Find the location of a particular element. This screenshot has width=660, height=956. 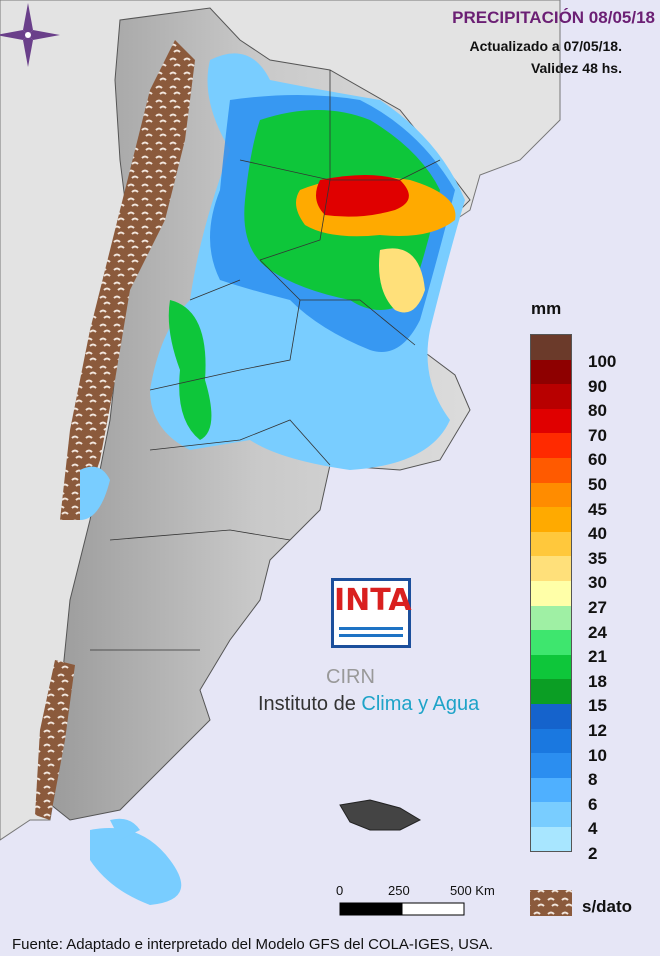

map-title: PRECIPITACIÓN 08/05/18 is located at coordinates (553, 17).